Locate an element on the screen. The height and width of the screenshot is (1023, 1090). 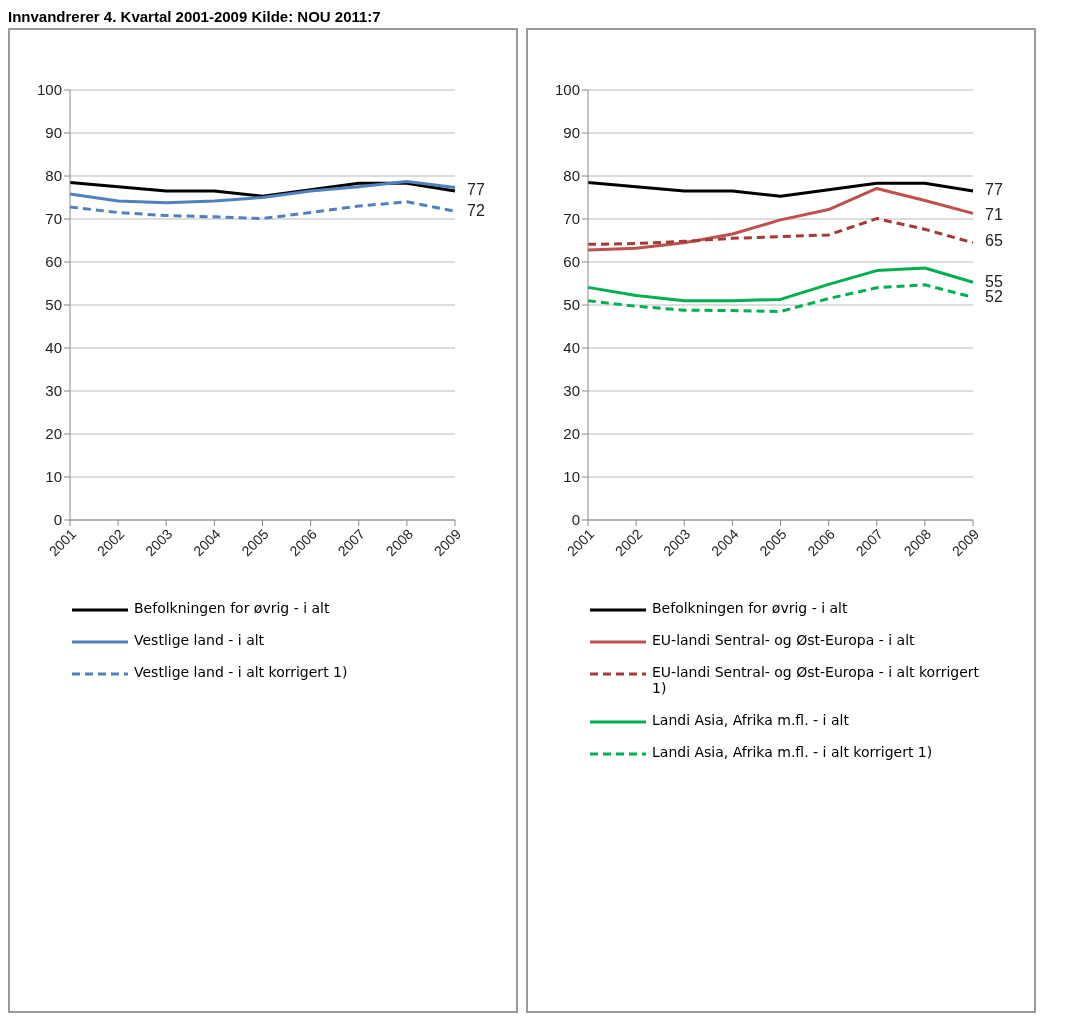
legend-label: EU-landi Sentral- og Øst-Europa - i alt korrigert 1) is located at coordinates (816, 680).